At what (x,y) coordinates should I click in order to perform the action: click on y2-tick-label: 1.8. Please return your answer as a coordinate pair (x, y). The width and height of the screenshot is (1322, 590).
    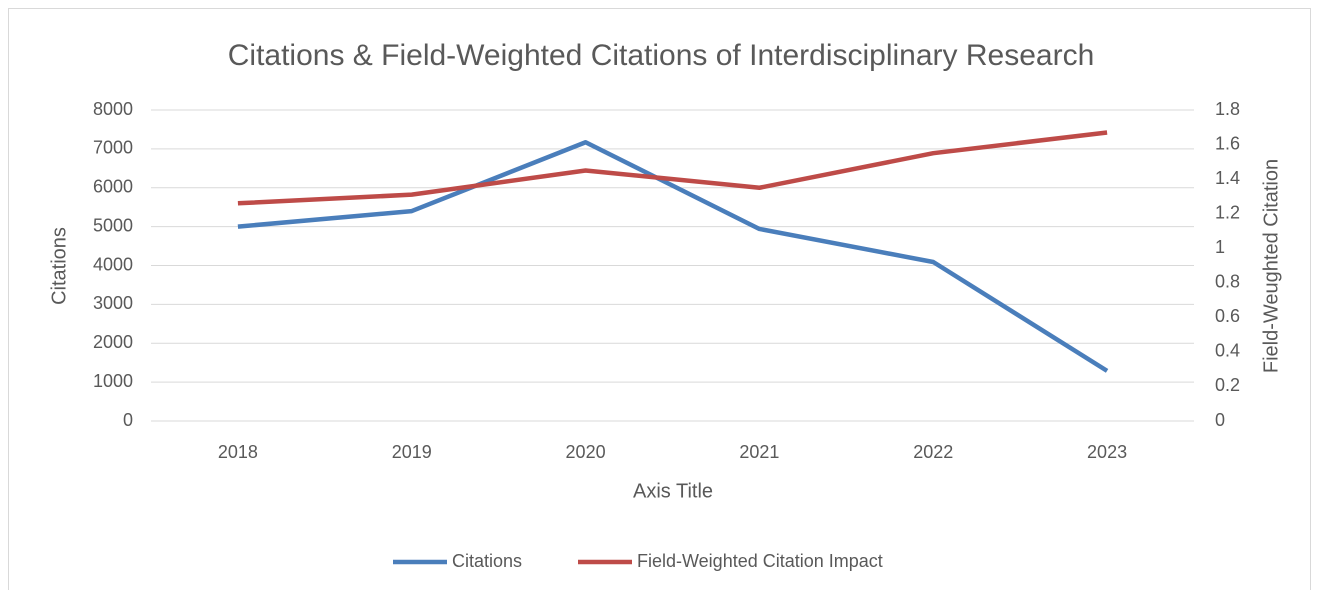
    Looking at the image, I should click on (1227, 109).